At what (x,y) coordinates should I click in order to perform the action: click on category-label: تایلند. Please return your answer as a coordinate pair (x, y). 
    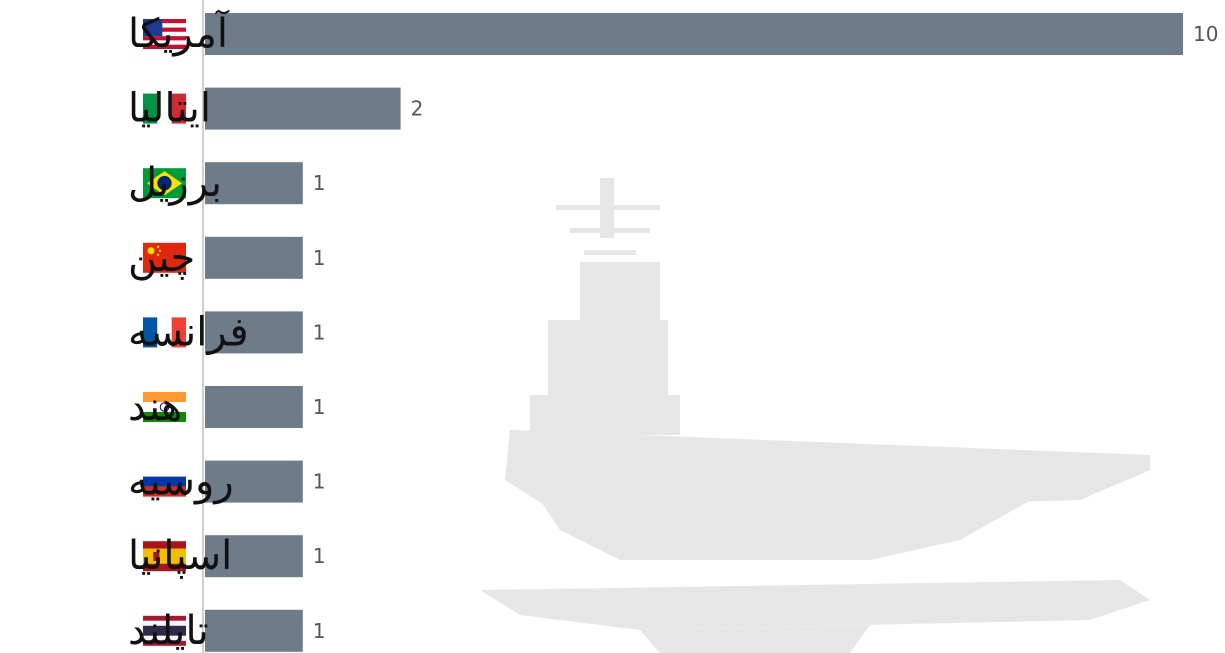
    Looking at the image, I should click on (168, 630).